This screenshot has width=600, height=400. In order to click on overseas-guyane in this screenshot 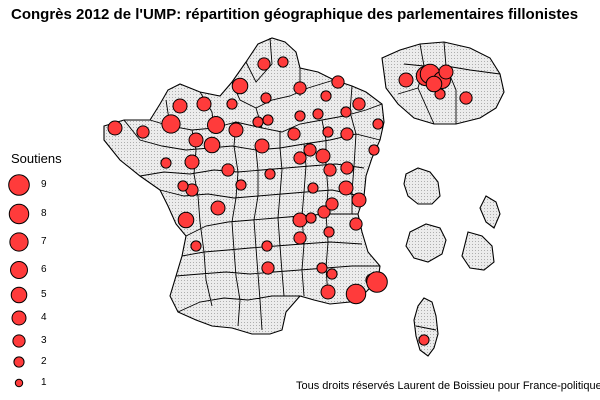, I will do `click(478, 251)`.